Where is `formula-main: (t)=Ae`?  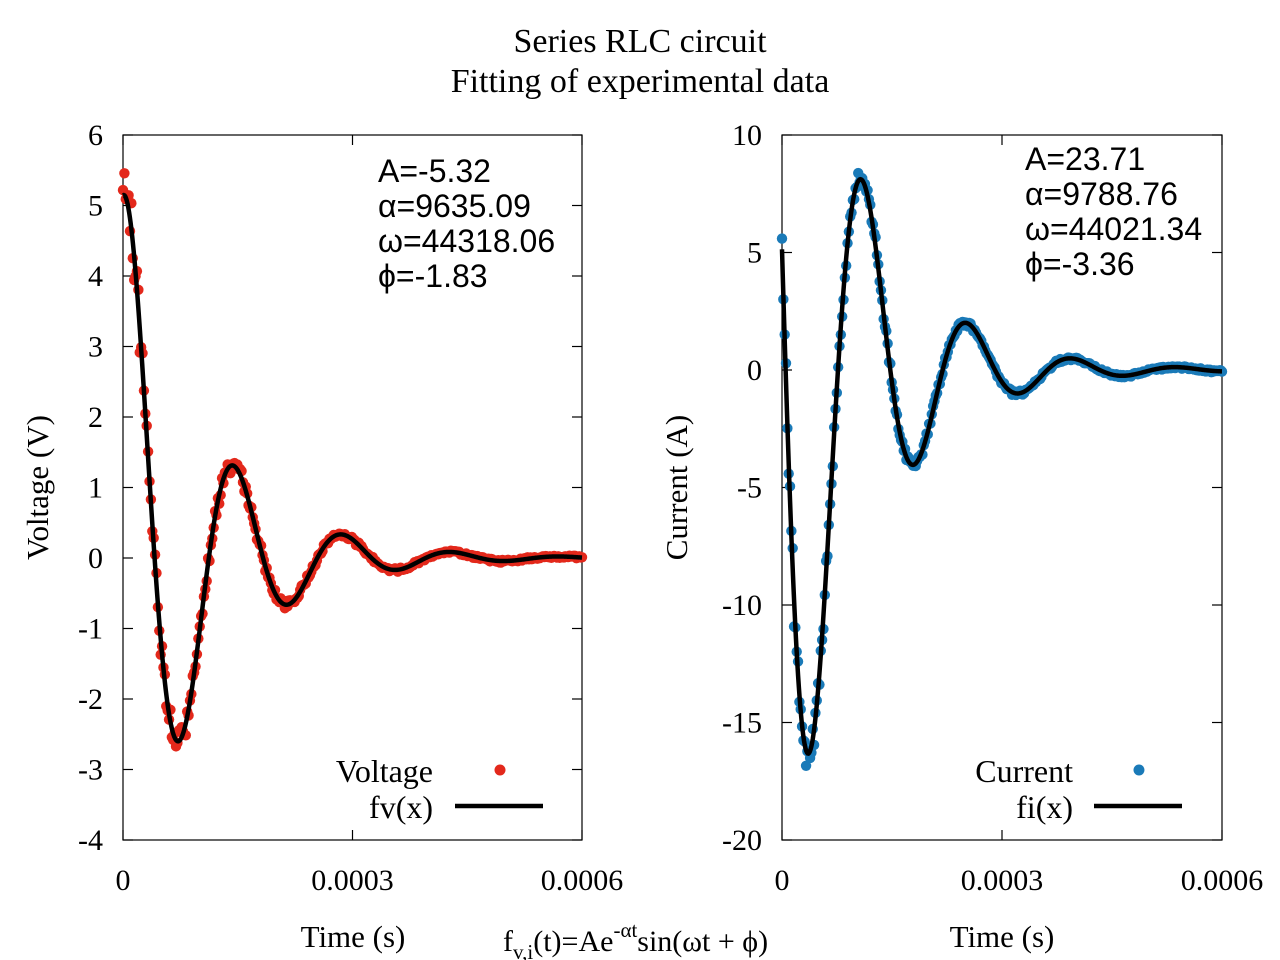
formula-main: (t)=Ae is located at coordinates (573, 941).